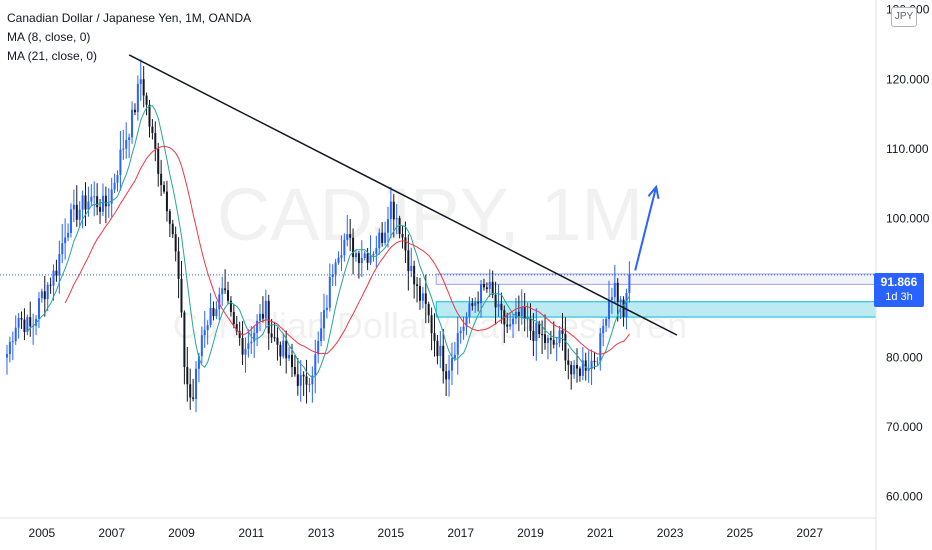 This screenshot has height=550, width=932. What do you see at coordinates (809, 533) in the screenshot?
I see `x-tick-label: 2027` at bounding box center [809, 533].